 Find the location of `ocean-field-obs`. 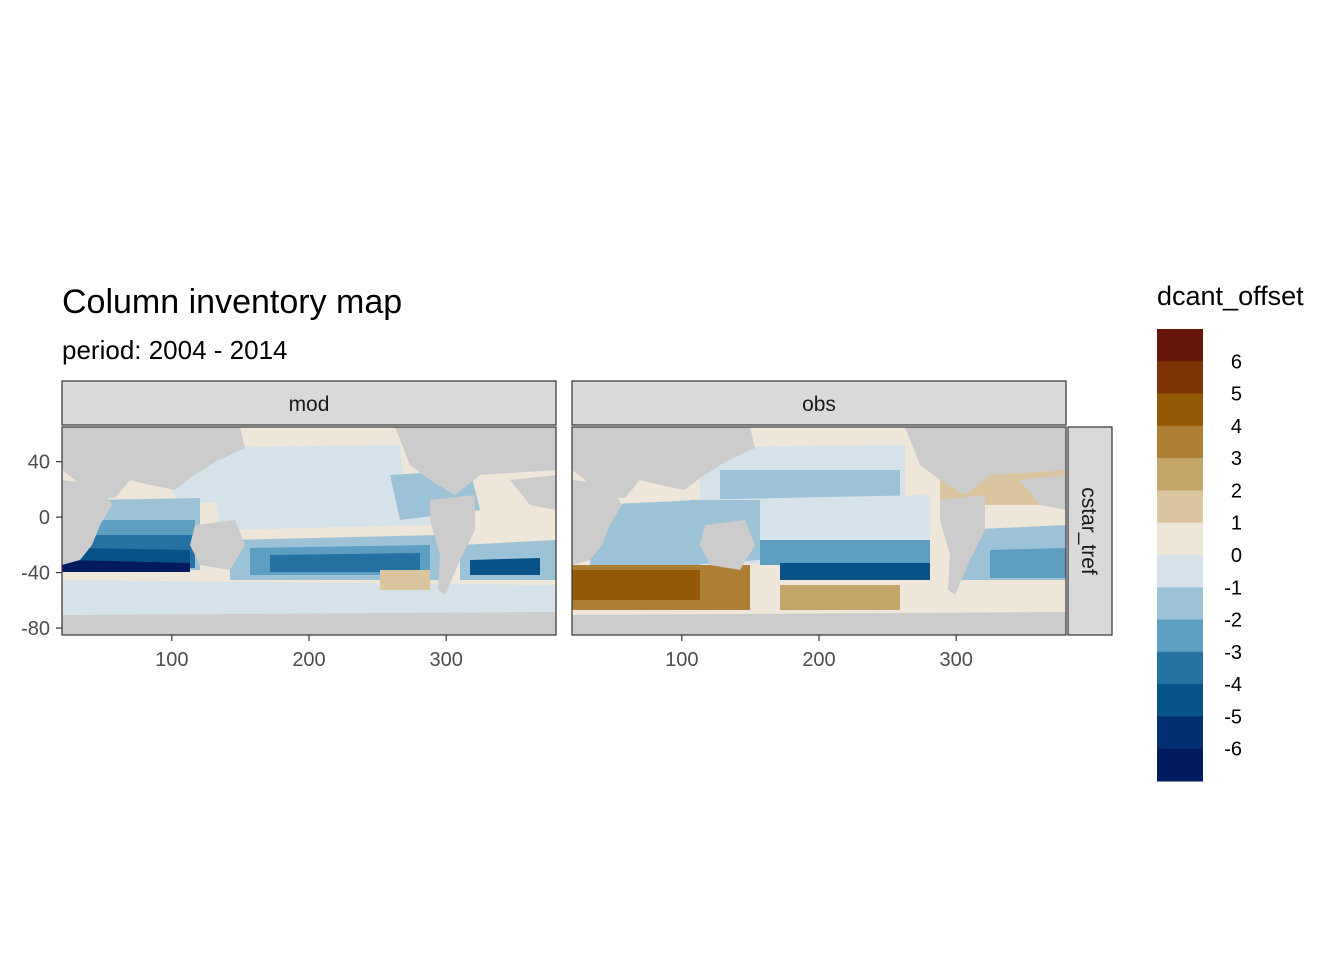

ocean-field-obs is located at coordinates (819, 527).